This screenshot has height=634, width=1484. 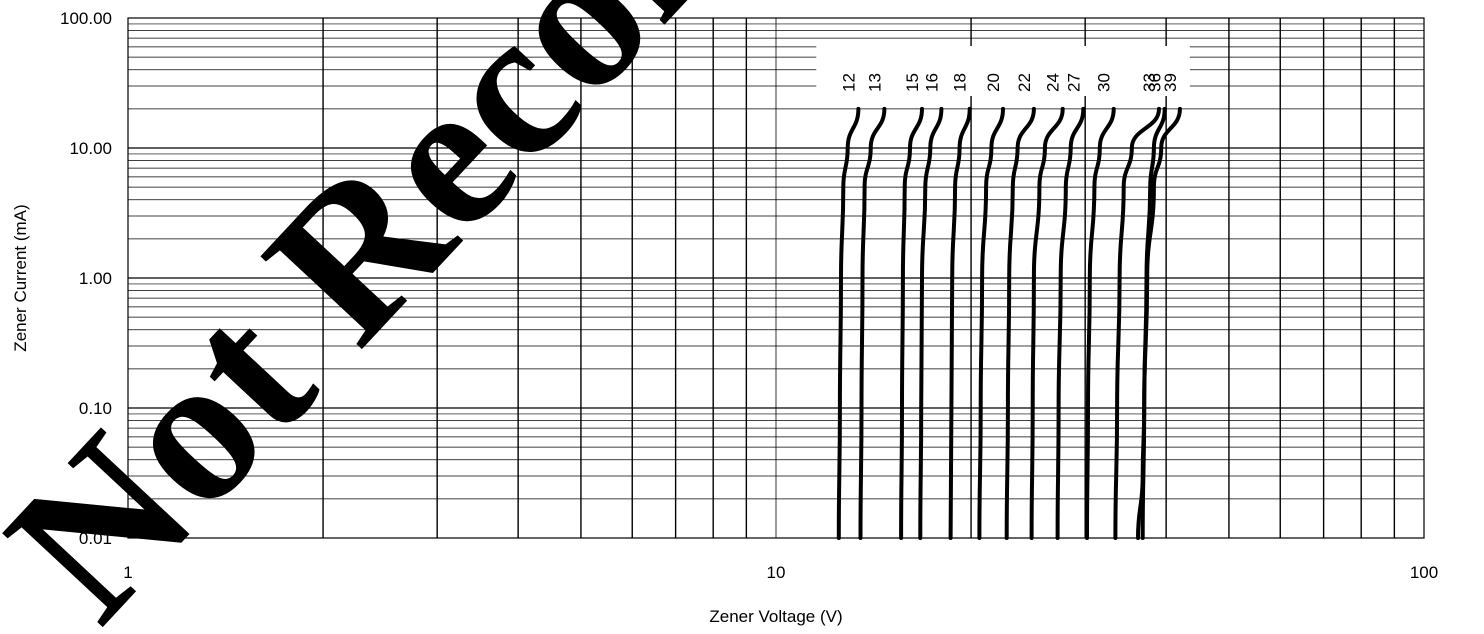 What do you see at coordinates (86, 18) in the screenshot?
I see `y-tick-label: 100.00` at bounding box center [86, 18].